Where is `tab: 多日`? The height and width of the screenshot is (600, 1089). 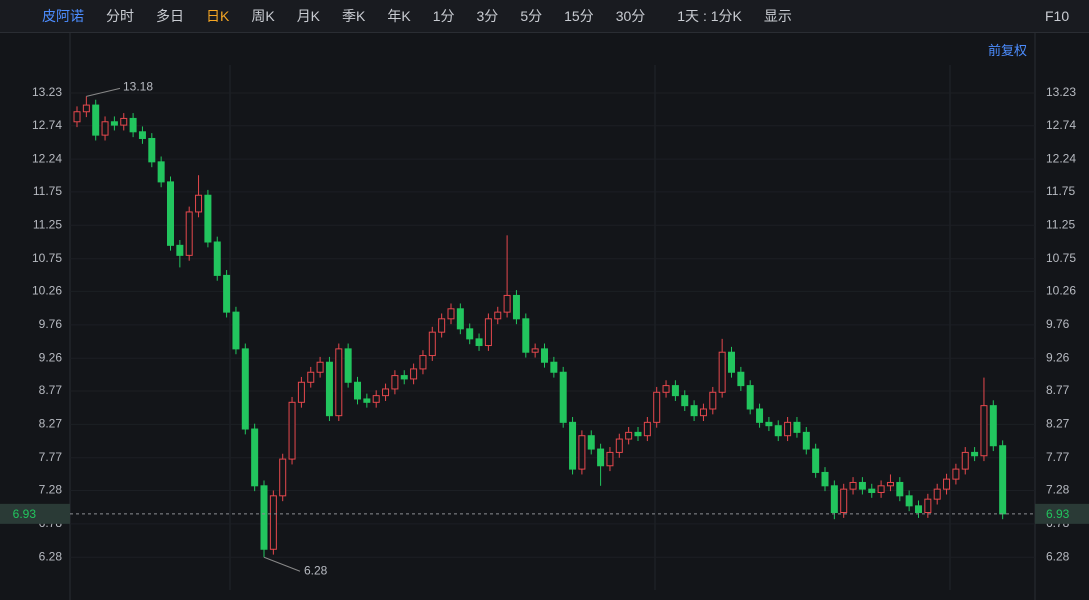
tab: 多日 is located at coordinates (170, 16).